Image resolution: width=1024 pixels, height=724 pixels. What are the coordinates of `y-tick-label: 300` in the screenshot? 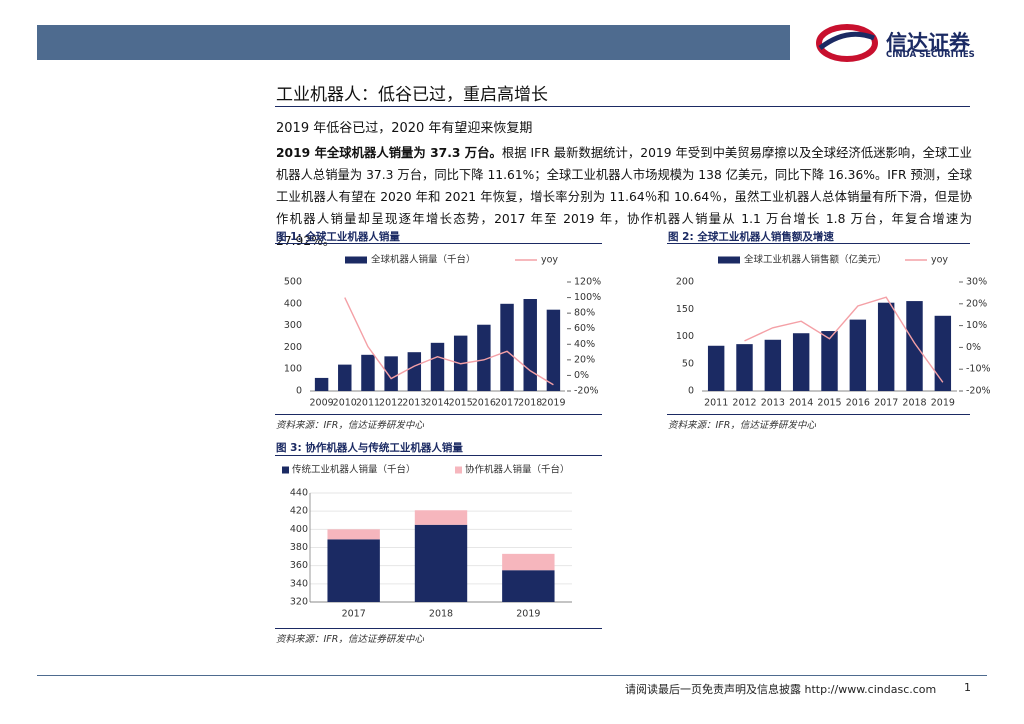 It's located at (293, 325).